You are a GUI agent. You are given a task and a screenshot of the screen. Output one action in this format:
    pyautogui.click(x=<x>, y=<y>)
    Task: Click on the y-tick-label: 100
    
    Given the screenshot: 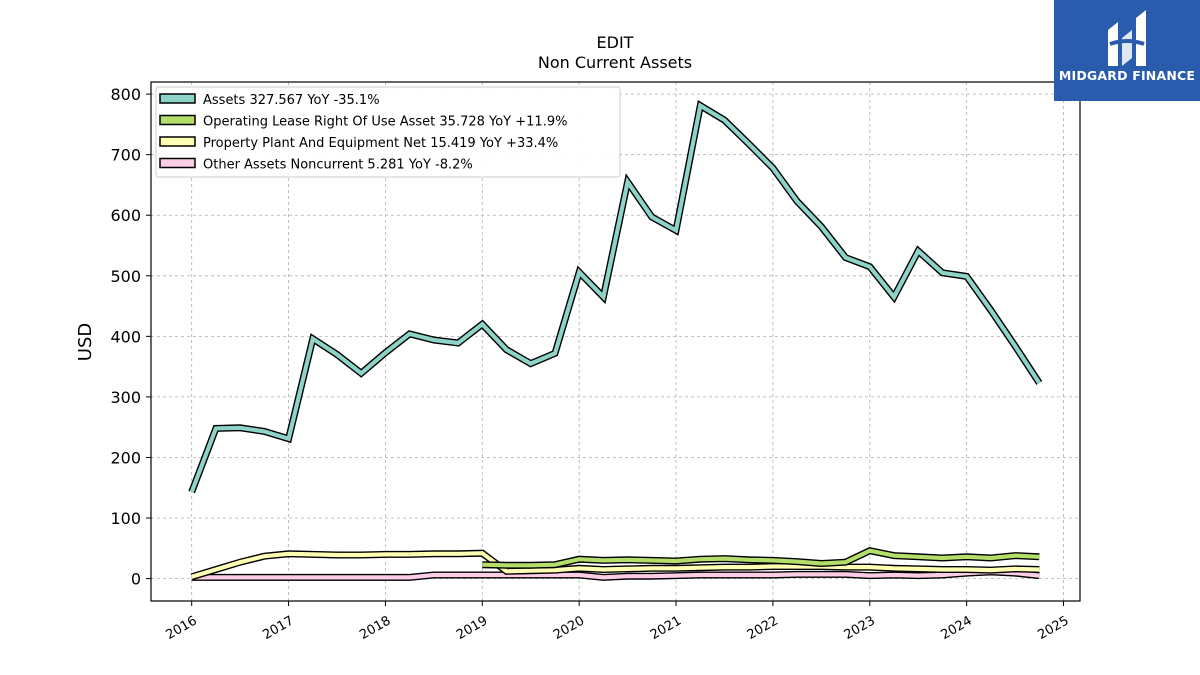 What is the action you would take?
    pyautogui.click(x=125, y=518)
    